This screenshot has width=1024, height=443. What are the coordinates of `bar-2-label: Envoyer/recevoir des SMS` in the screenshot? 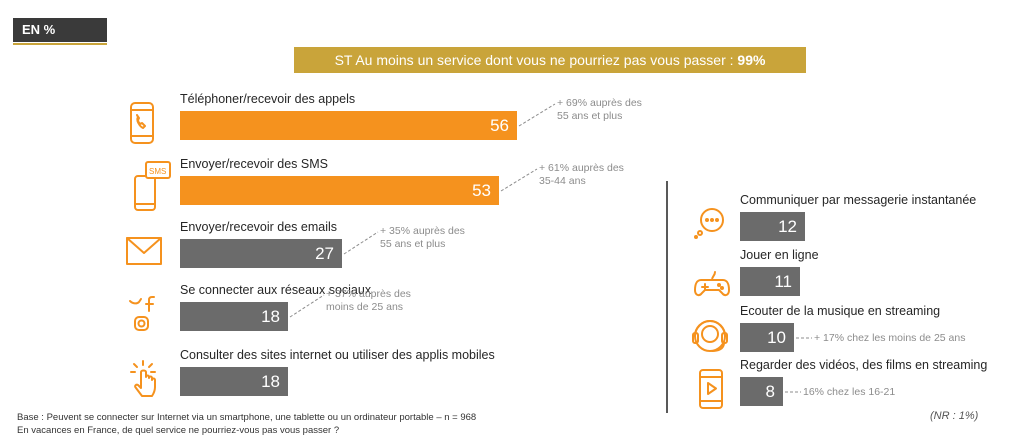 It's located at (254, 164).